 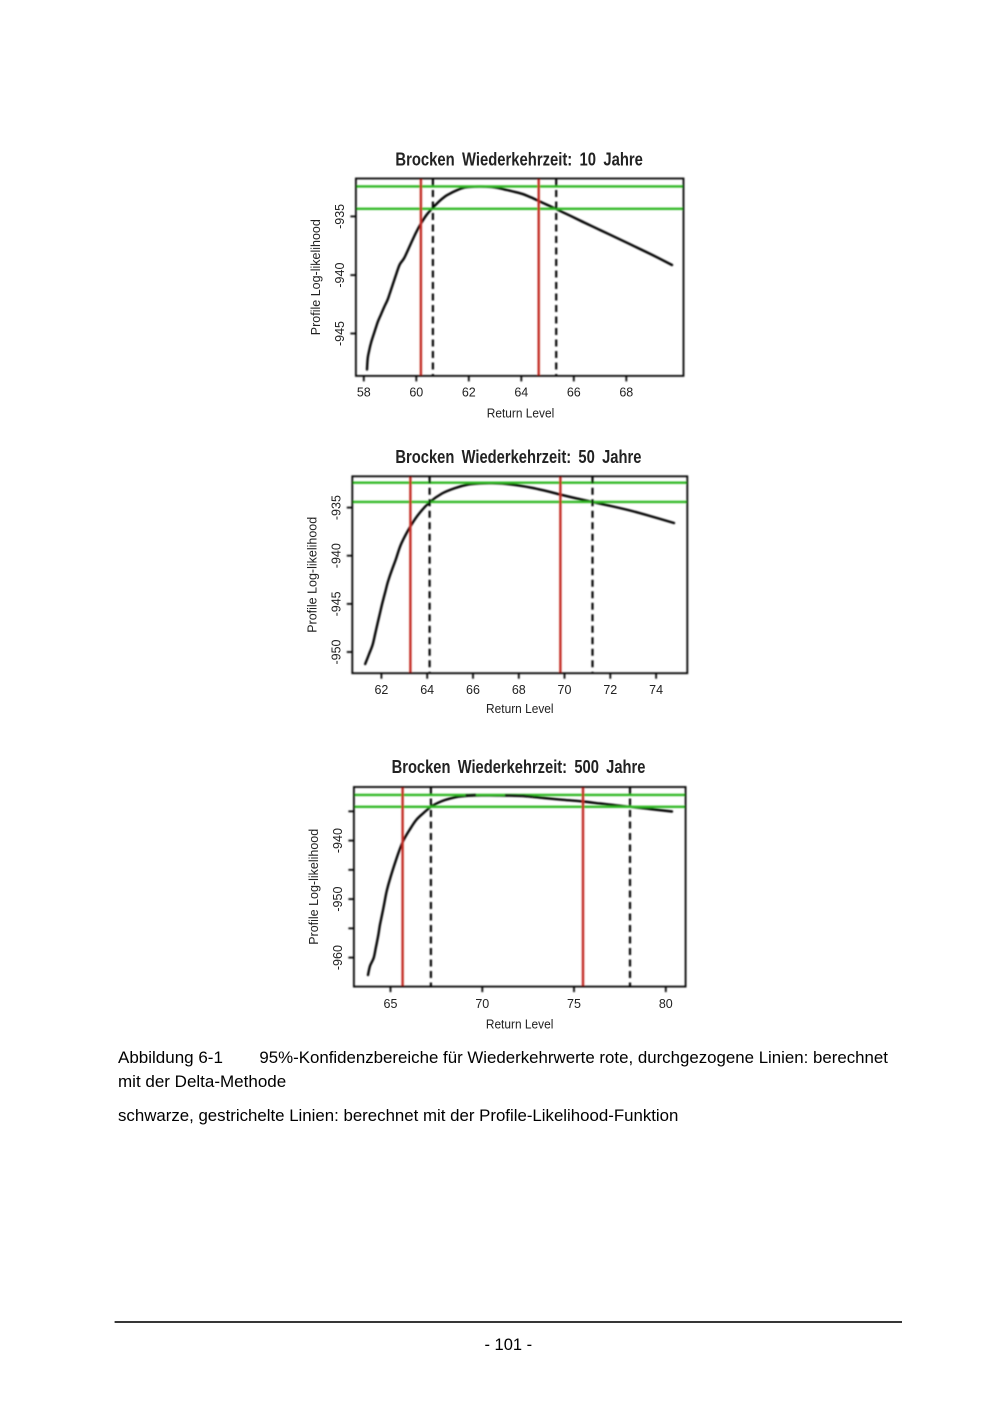 I want to click on svg-text: - 101 -, so click(x=508, y=1345).